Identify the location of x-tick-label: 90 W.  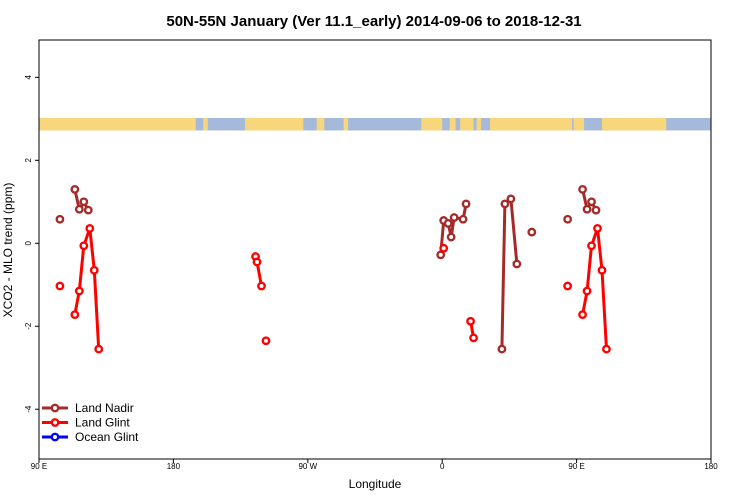
(307, 466).